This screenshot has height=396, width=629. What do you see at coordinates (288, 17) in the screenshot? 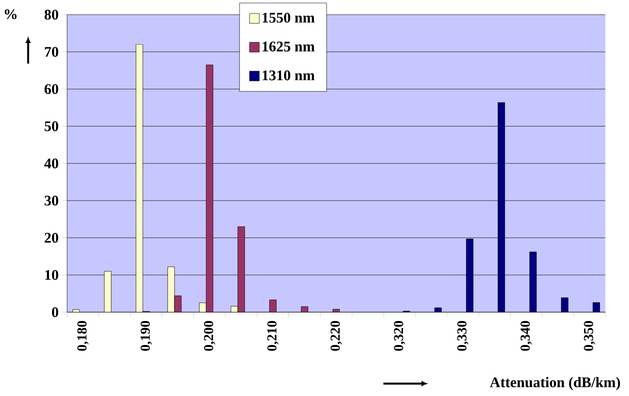
I see `legend-label: 1550 nm` at bounding box center [288, 17].